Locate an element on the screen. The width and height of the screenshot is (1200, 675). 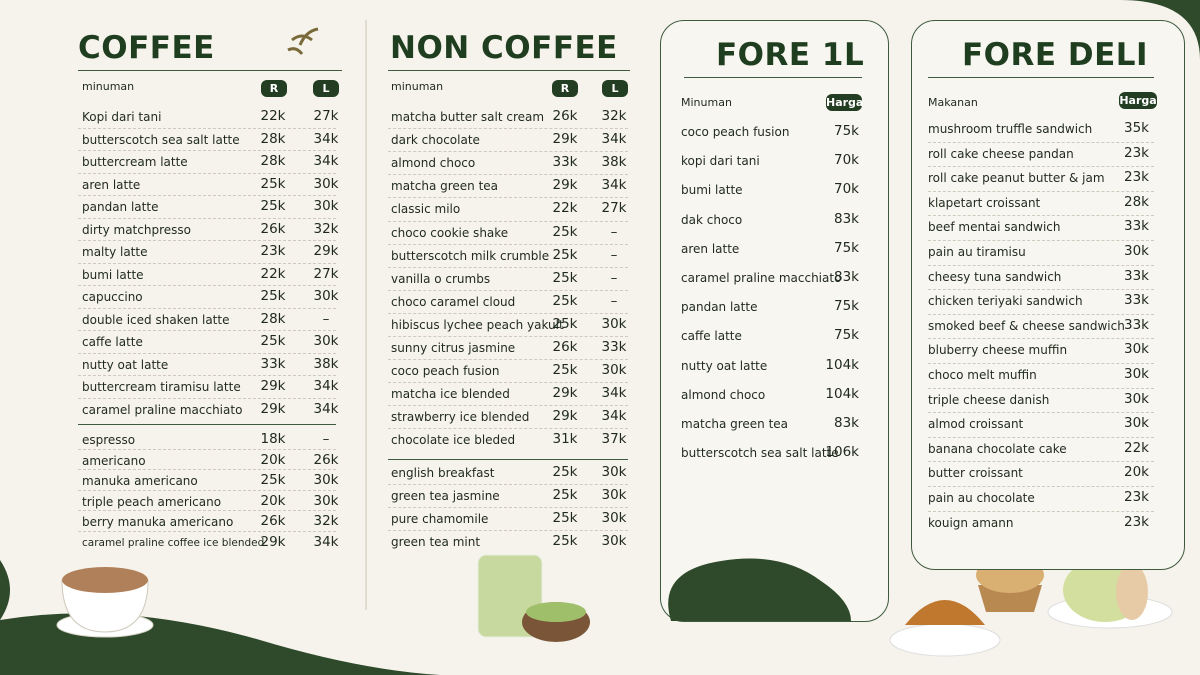
item-name: chicken teriyaki sandwich is located at coordinates (1005, 301).